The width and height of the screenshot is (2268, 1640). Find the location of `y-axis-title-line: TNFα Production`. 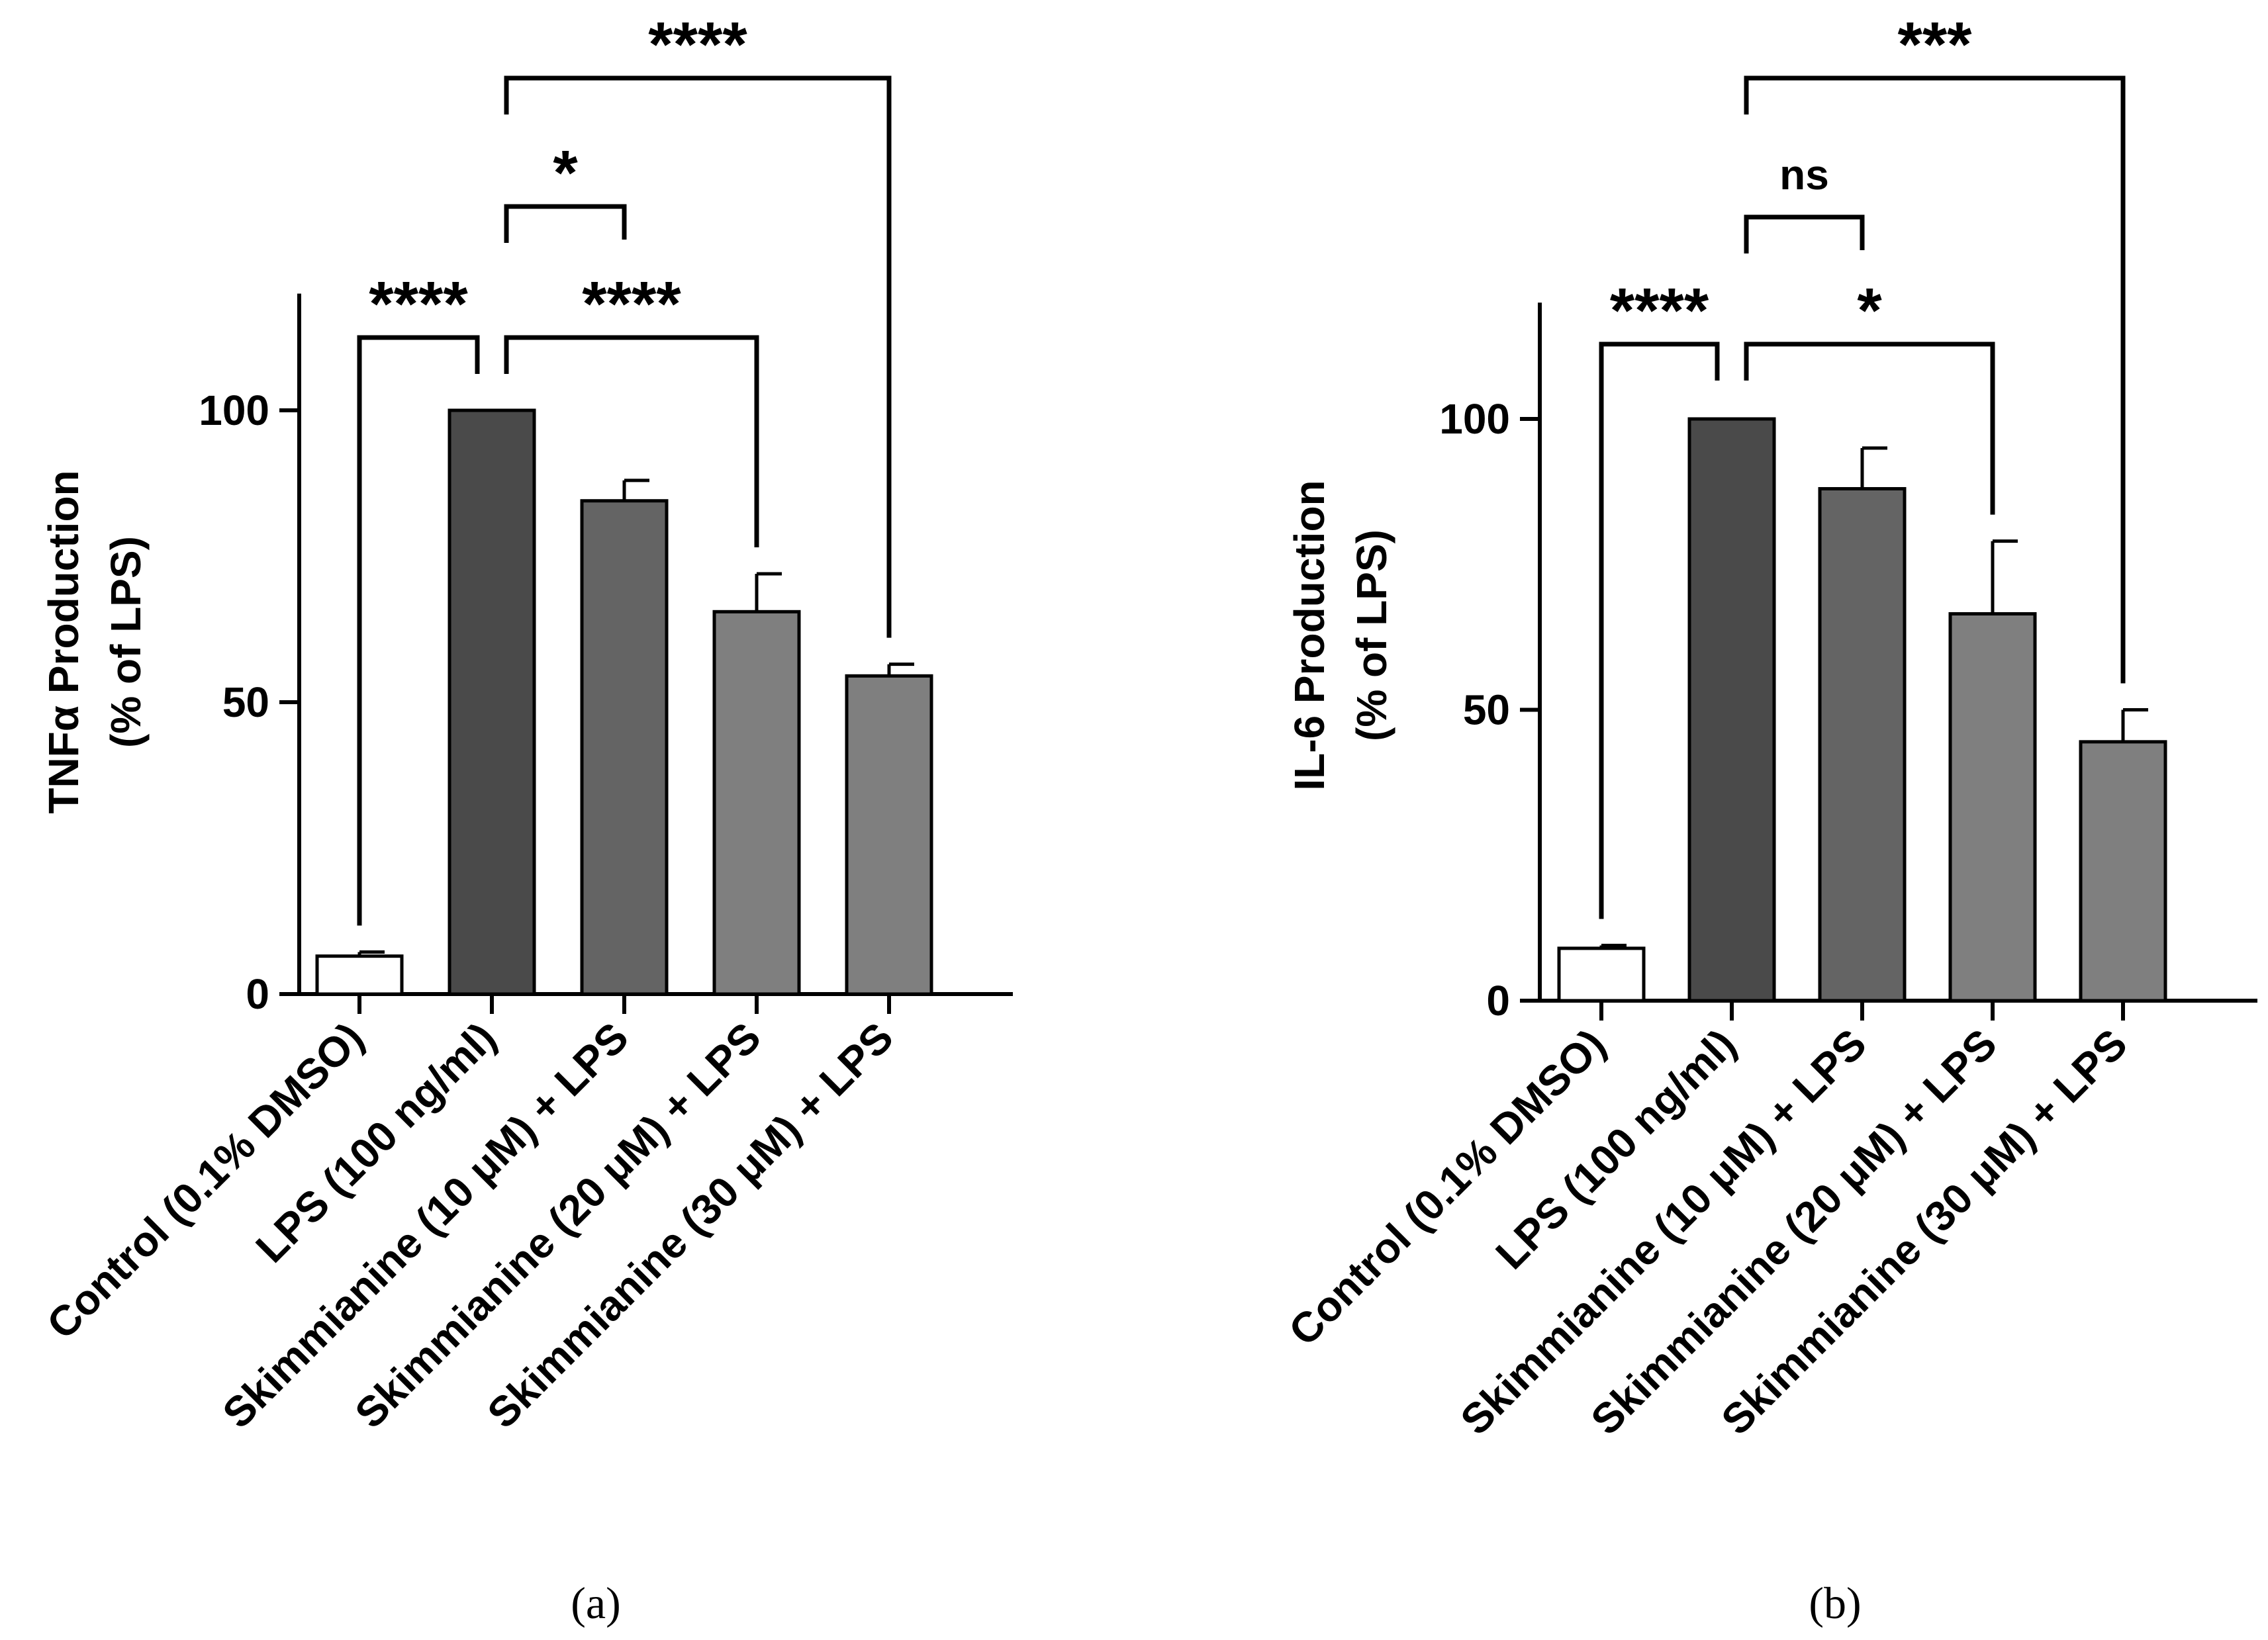

y-axis-title-line: TNFα Production is located at coordinates (64, 641).